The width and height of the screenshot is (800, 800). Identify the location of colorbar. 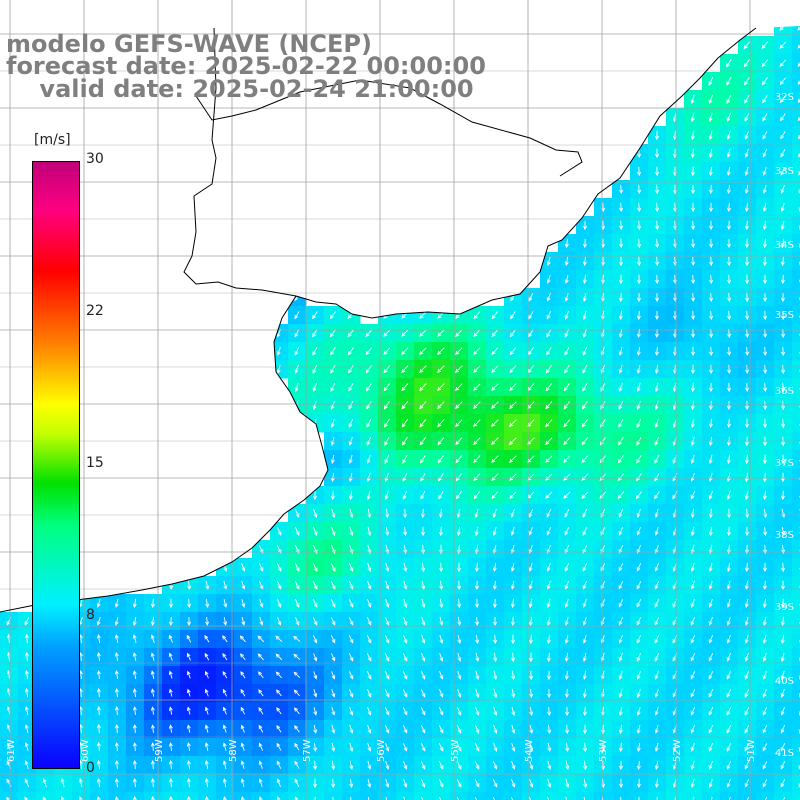
(56, 465).